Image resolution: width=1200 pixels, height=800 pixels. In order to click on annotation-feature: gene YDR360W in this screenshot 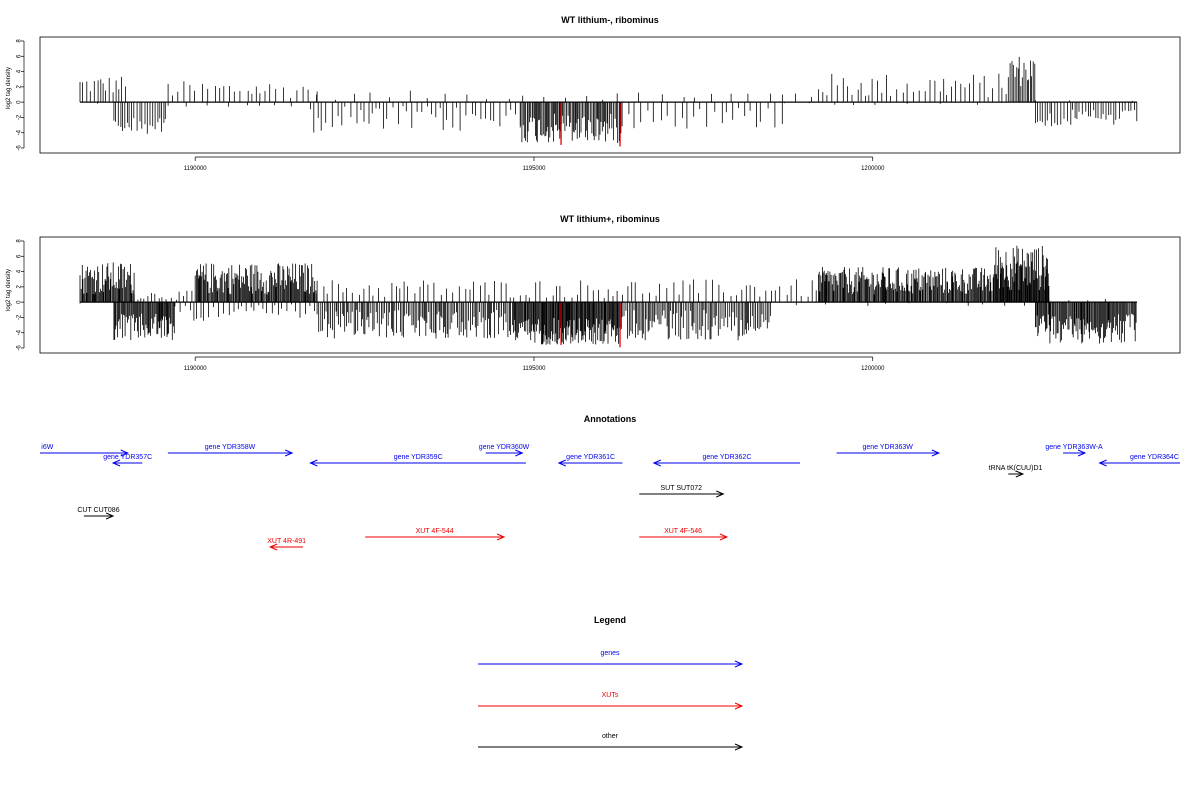, I will do `click(504, 450)`.